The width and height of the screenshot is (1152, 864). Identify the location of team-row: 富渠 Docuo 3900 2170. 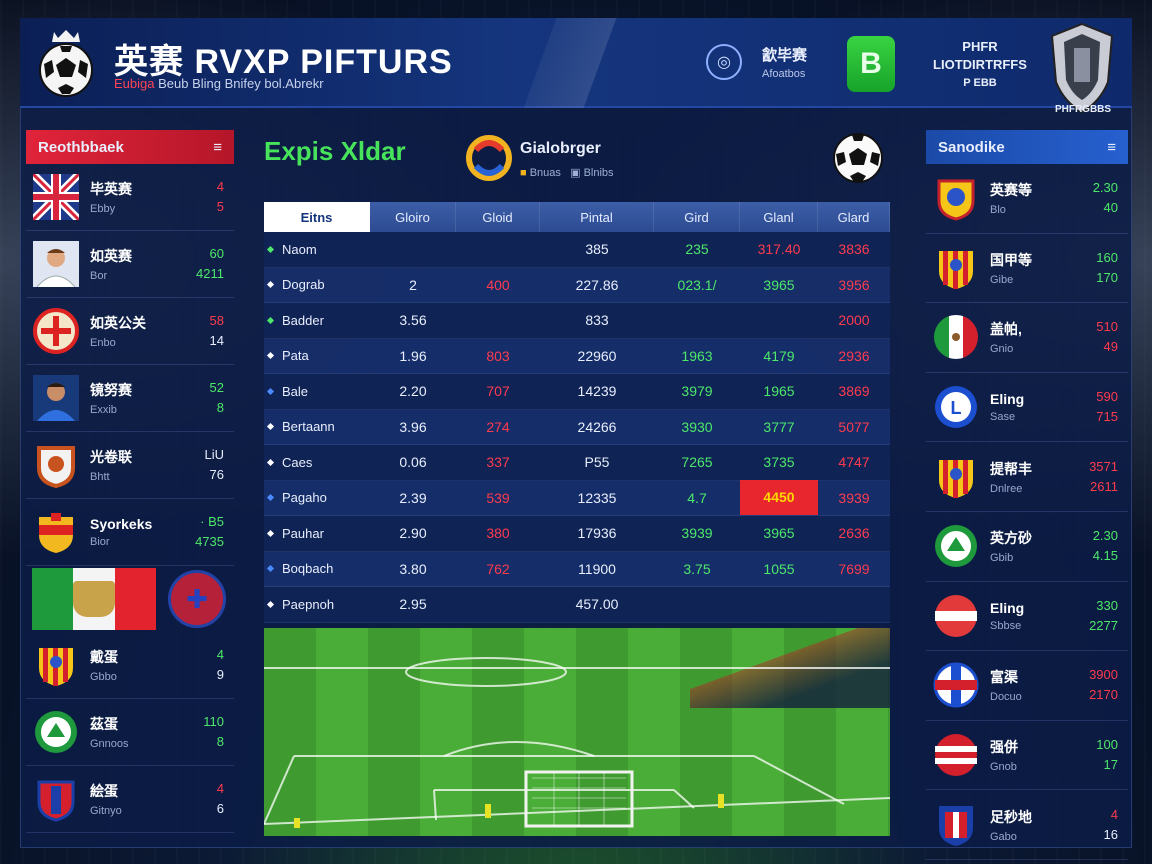
(1027, 686).